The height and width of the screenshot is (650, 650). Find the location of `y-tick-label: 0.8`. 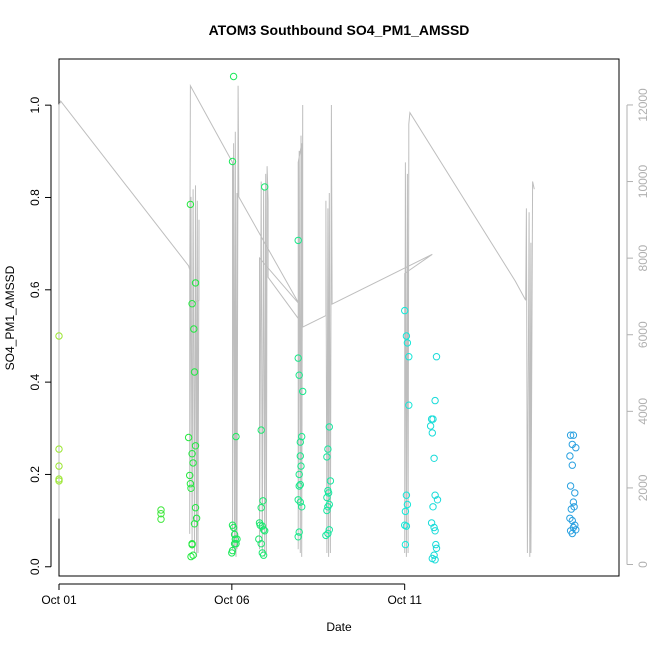

y-tick-label: 0.8 is located at coordinates (35, 197).